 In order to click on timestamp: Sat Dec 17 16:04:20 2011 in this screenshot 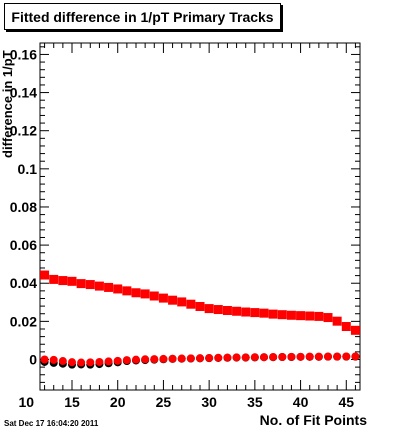, I will do `click(51, 423)`.